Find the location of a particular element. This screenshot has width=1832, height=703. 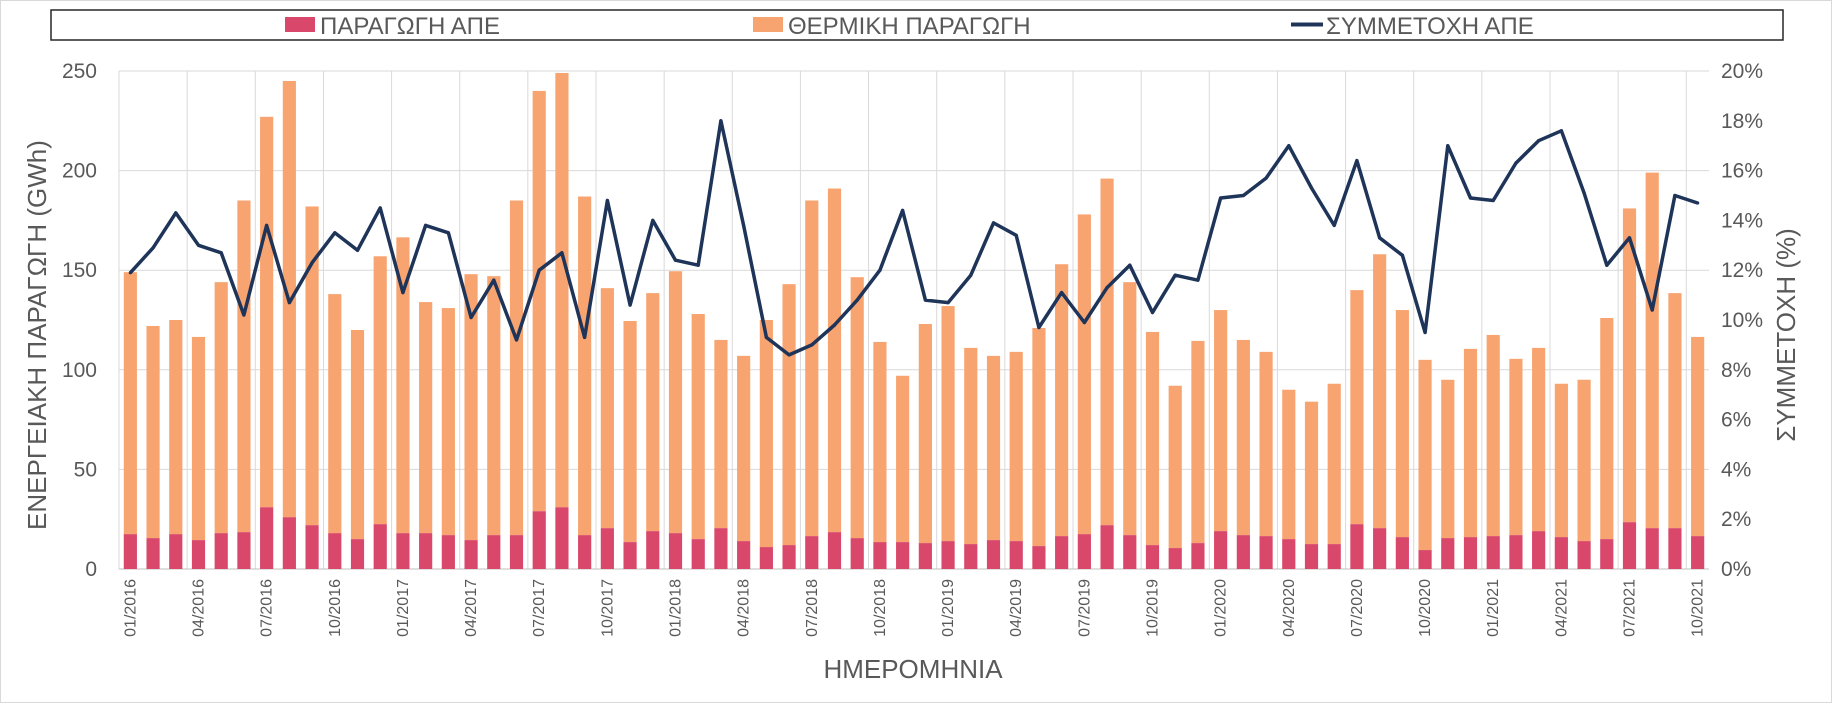

x-tick-label: 01/2020 is located at coordinates (1221, 608).